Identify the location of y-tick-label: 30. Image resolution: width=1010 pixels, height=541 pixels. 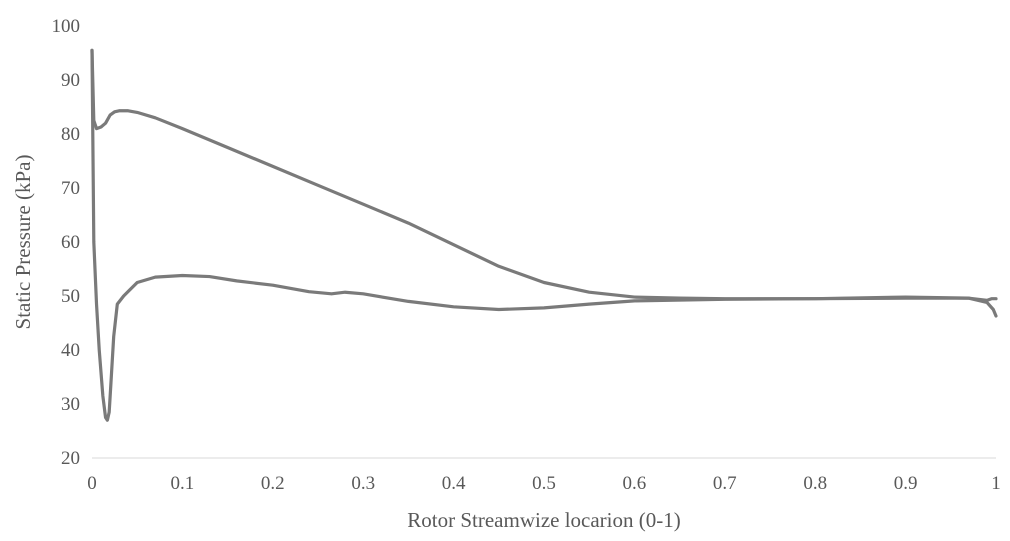
(70, 404).